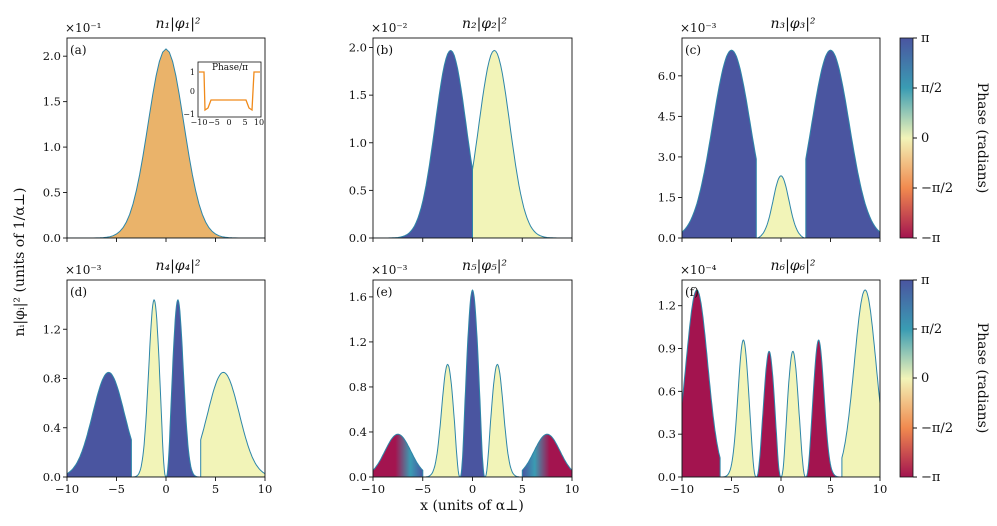  Describe the element at coordinates (667, 349) in the screenshot. I see `y-tick-label: 0.9` at that location.